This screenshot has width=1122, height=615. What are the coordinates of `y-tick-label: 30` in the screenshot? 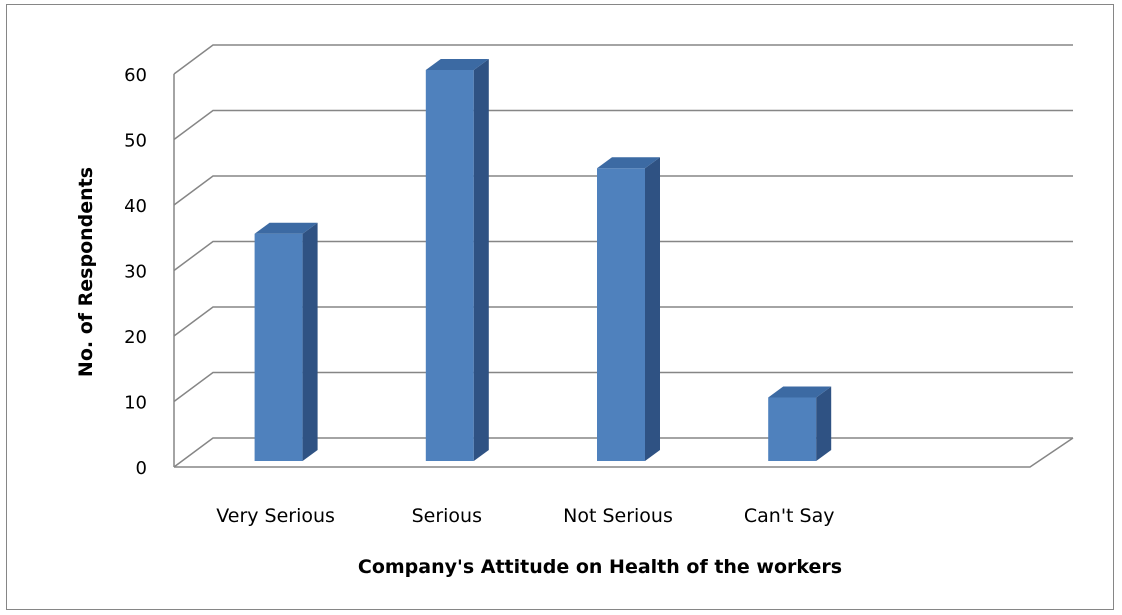 It's located at (135, 272).